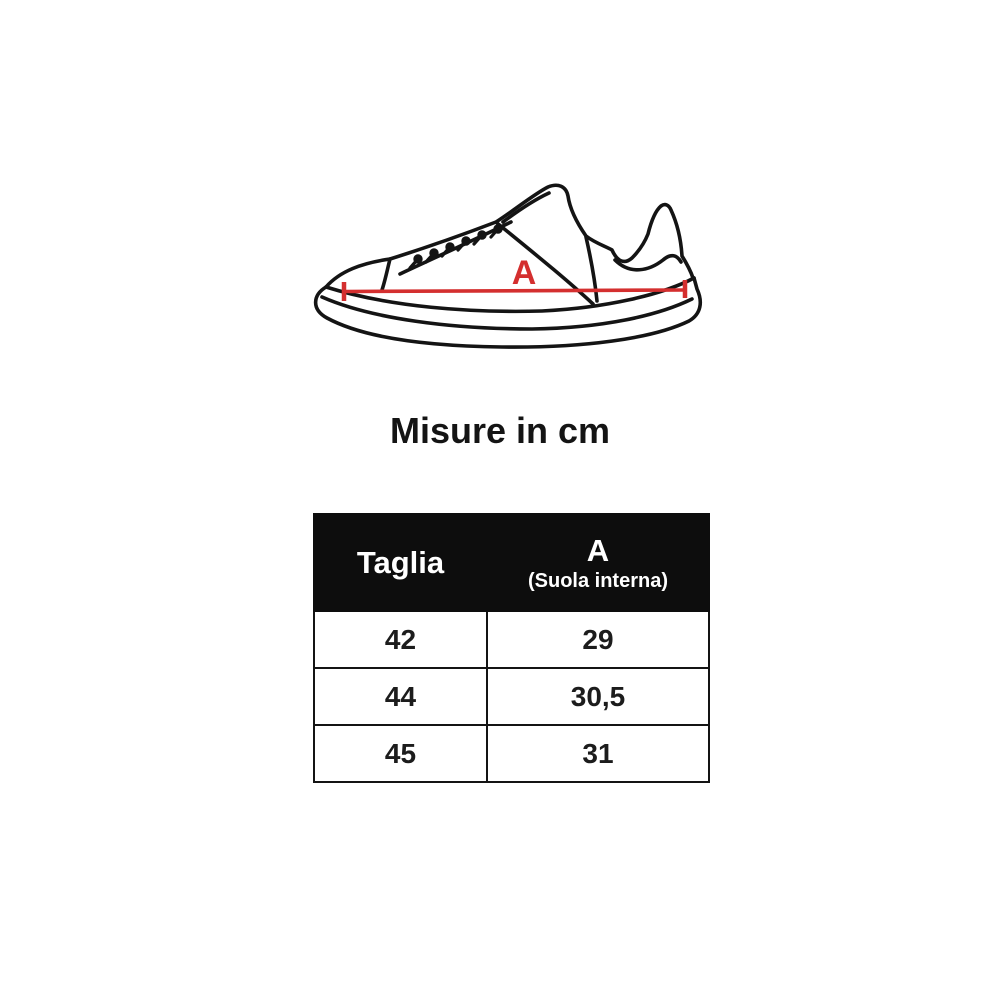  What do you see at coordinates (598, 696) in the screenshot?
I see `cell-a: 30,5` at bounding box center [598, 696].